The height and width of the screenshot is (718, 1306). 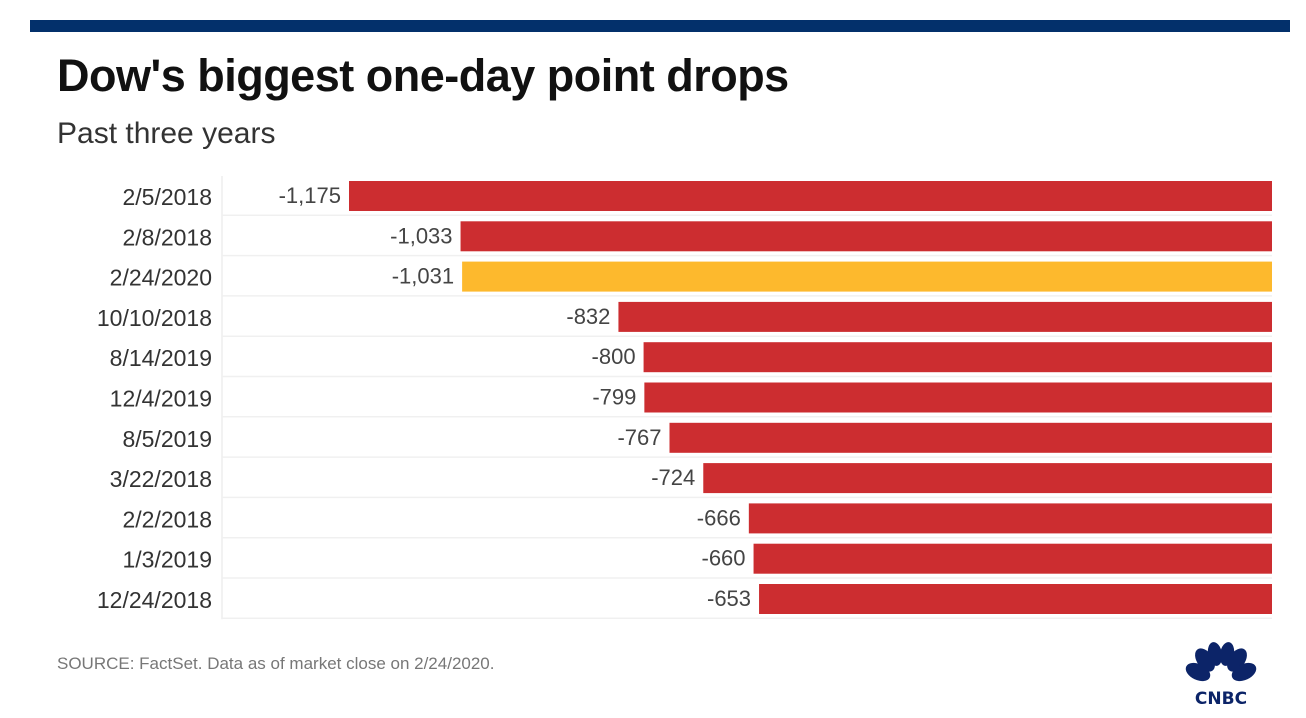 I want to click on value-label: -800, so click(x=614, y=356).